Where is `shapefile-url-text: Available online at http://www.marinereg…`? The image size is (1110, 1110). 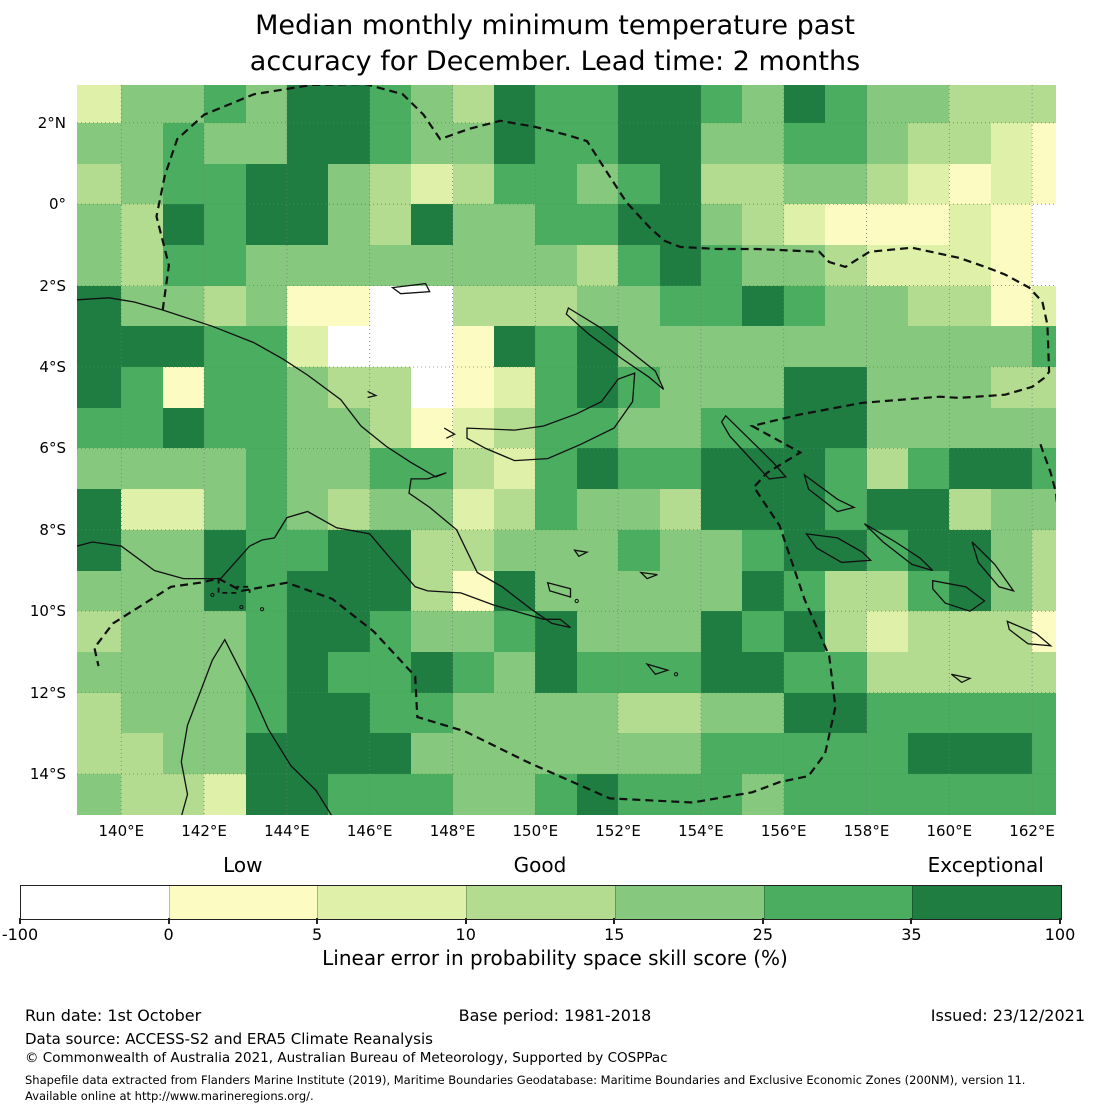 shapefile-url-text: Available online at http://www.marinereg… is located at coordinates (169, 1096).